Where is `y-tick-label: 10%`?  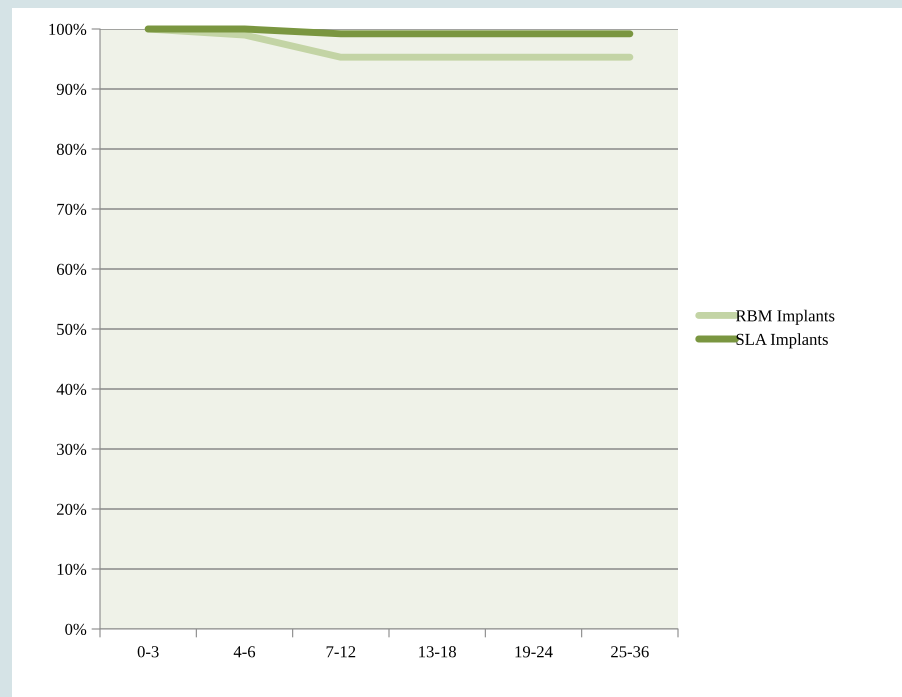 y-tick-label: 10% is located at coordinates (72, 569).